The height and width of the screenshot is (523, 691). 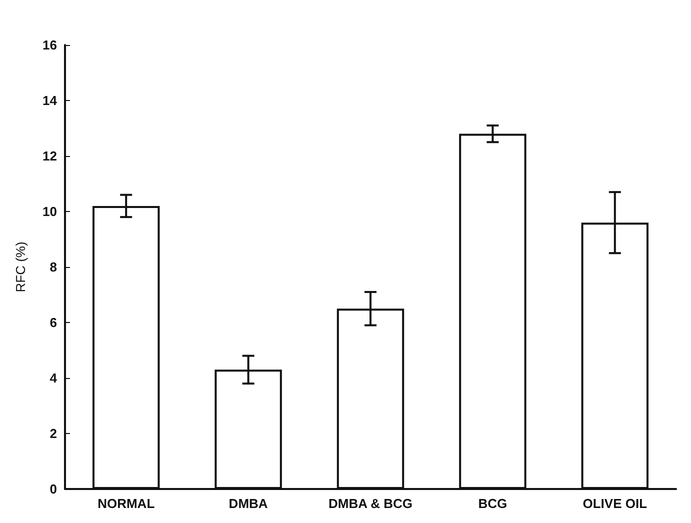 I want to click on y-tick-label: 10, so click(x=49, y=211).